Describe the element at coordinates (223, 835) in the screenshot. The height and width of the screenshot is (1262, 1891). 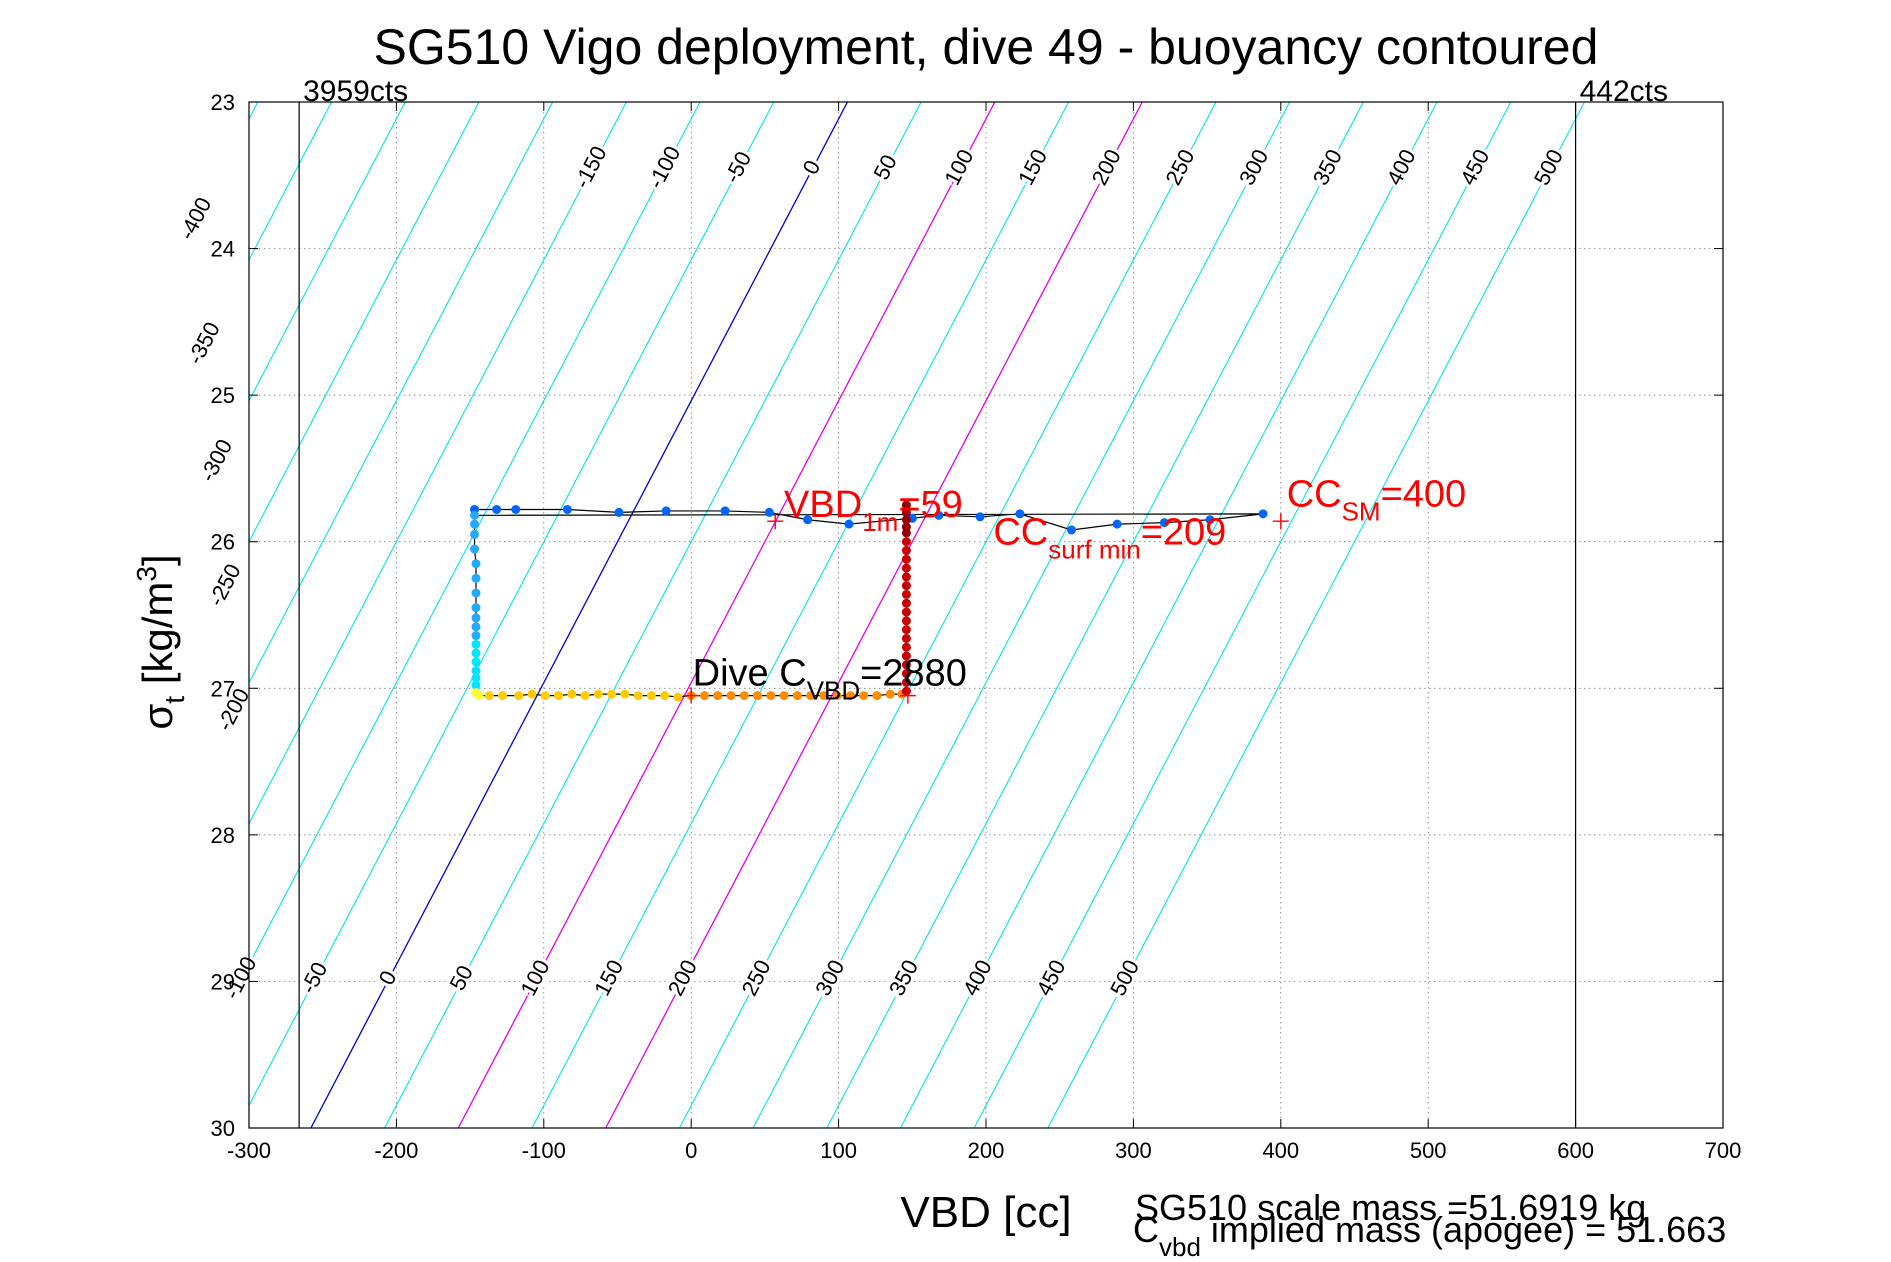
I see `y-tick-label-5: 28` at that location.